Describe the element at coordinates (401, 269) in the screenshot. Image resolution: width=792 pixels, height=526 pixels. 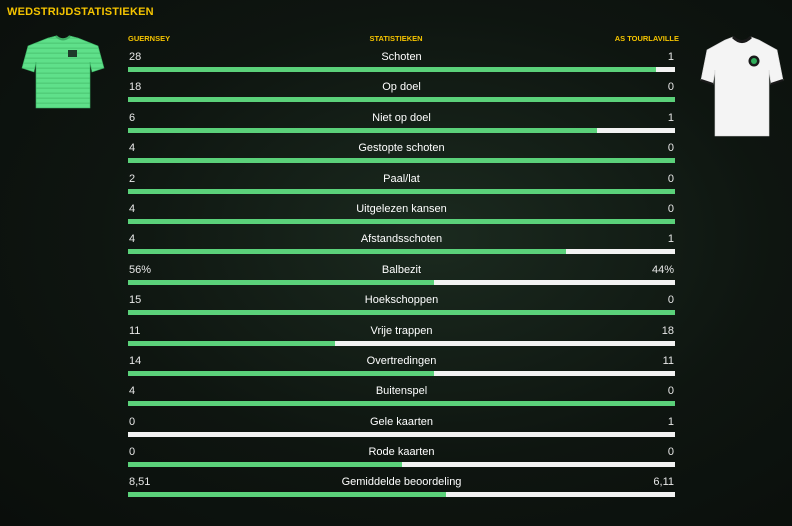
I see `stat-label: Balbezit` at that location.